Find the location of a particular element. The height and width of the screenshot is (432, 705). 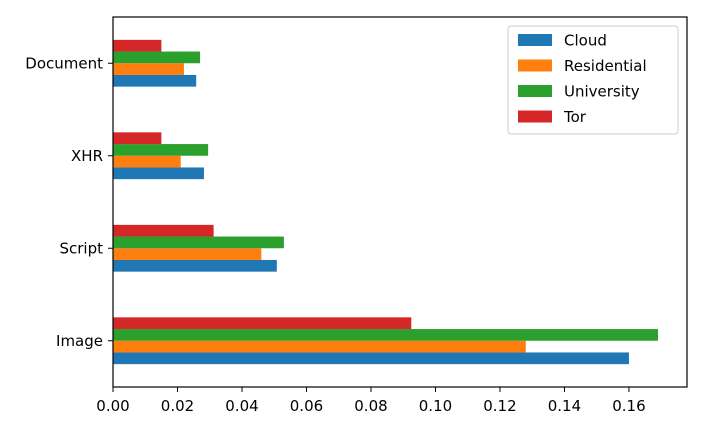

legend-label-university: University is located at coordinates (602, 92).